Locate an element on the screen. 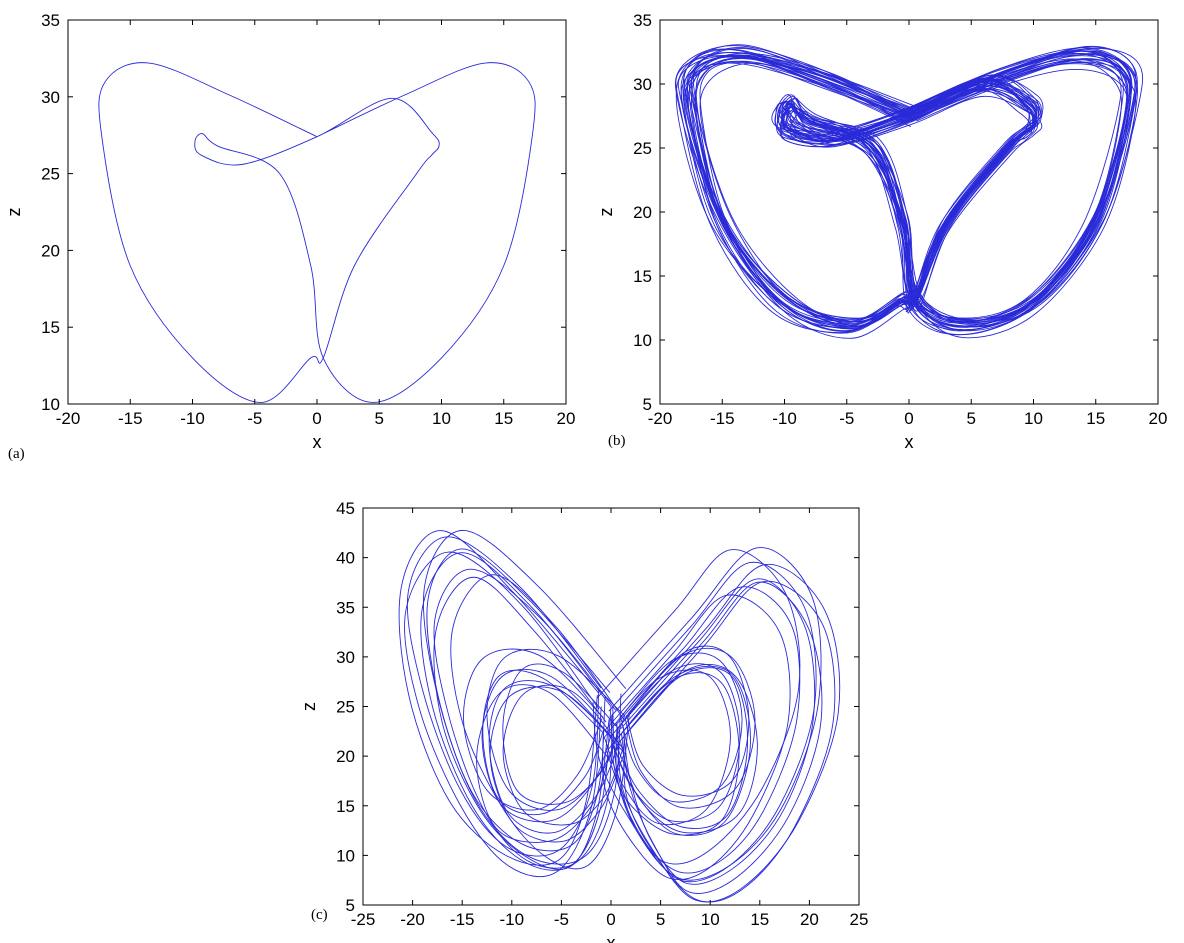 Image resolution: width=1184 pixels, height=943 pixels. y-tick-label-c: 20 is located at coordinates (345, 756).